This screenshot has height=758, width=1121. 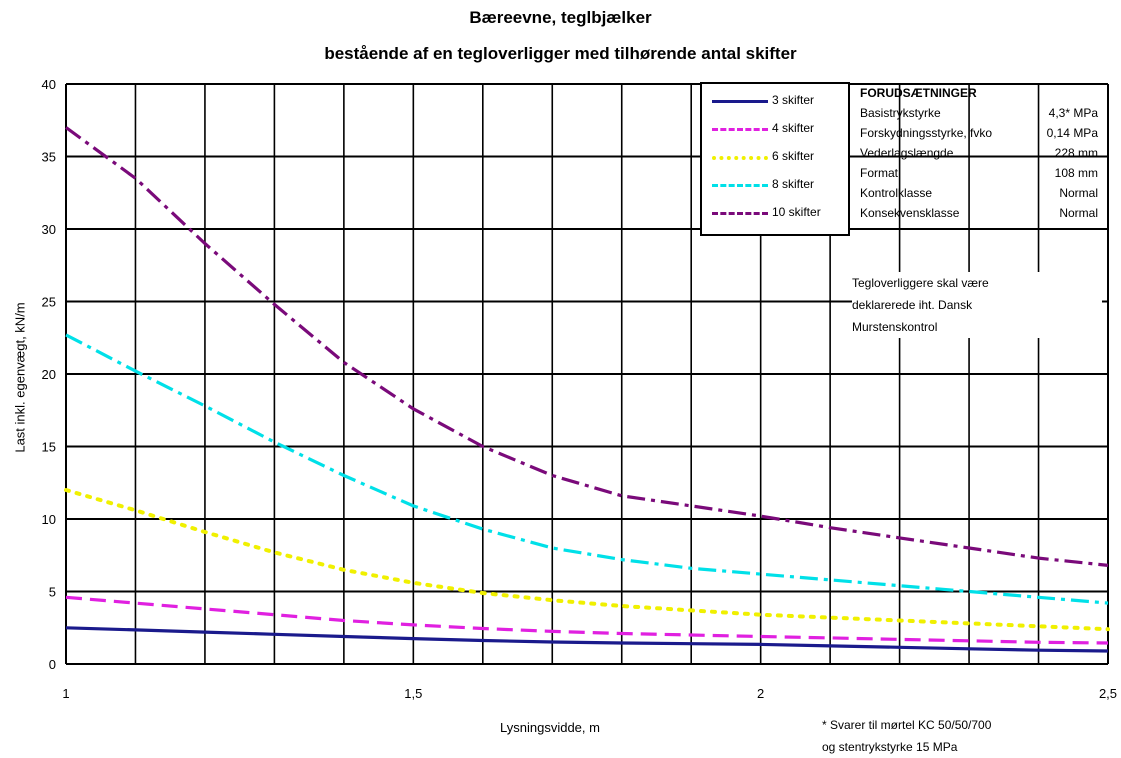 I want to click on legend-item-8: 8 skifter, so click(x=775, y=185).